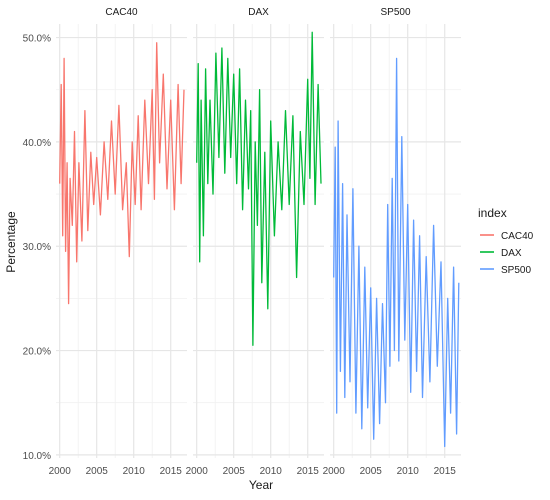 This screenshot has width=550, height=500. I want to click on y-tick-label: 50.0%, so click(37, 39).